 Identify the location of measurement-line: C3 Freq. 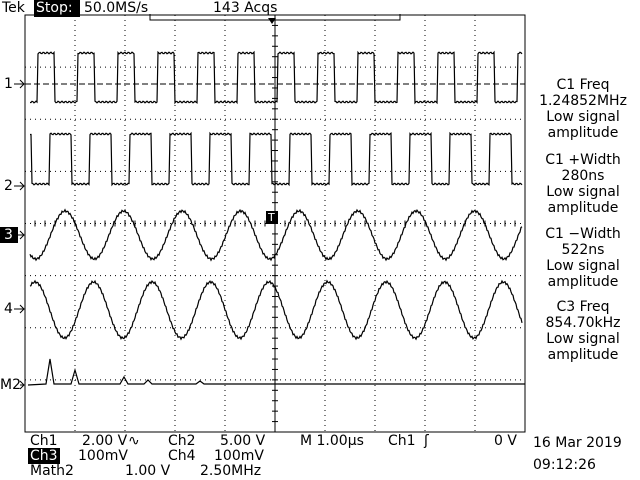
(582, 307).